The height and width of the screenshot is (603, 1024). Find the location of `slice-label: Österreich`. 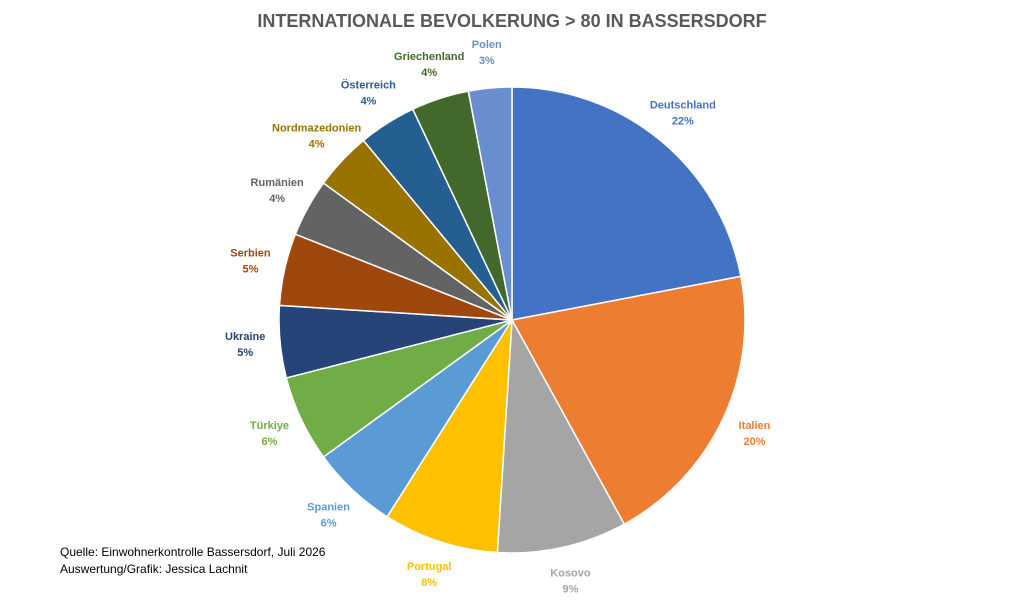

slice-label: Österreich is located at coordinates (368, 85).